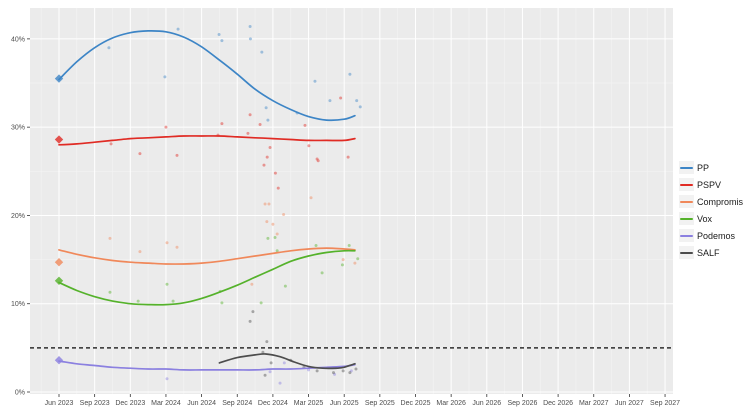 The width and height of the screenshot is (750, 417). I want to click on y-axis-label: 30%, so click(18, 128).